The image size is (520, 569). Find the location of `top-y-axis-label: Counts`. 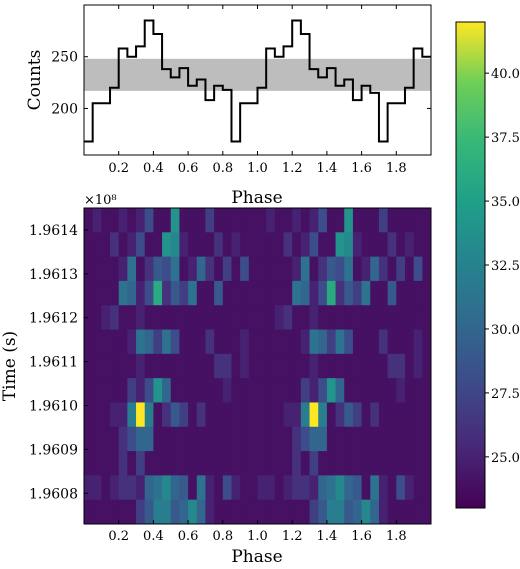

top-y-axis-label: Counts is located at coordinates (35, 80).